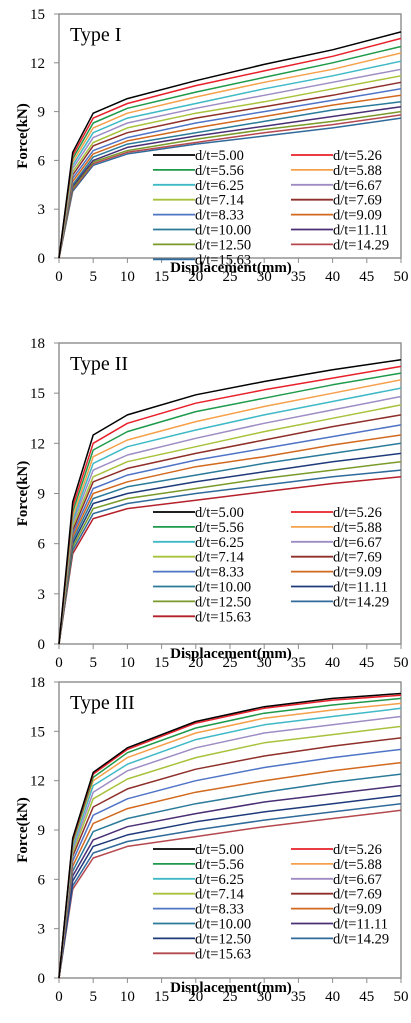 The image size is (411, 1023). What do you see at coordinates (357, 513) in the screenshot?
I see `legend-label: d/t=5.26` at bounding box center [357, 513].